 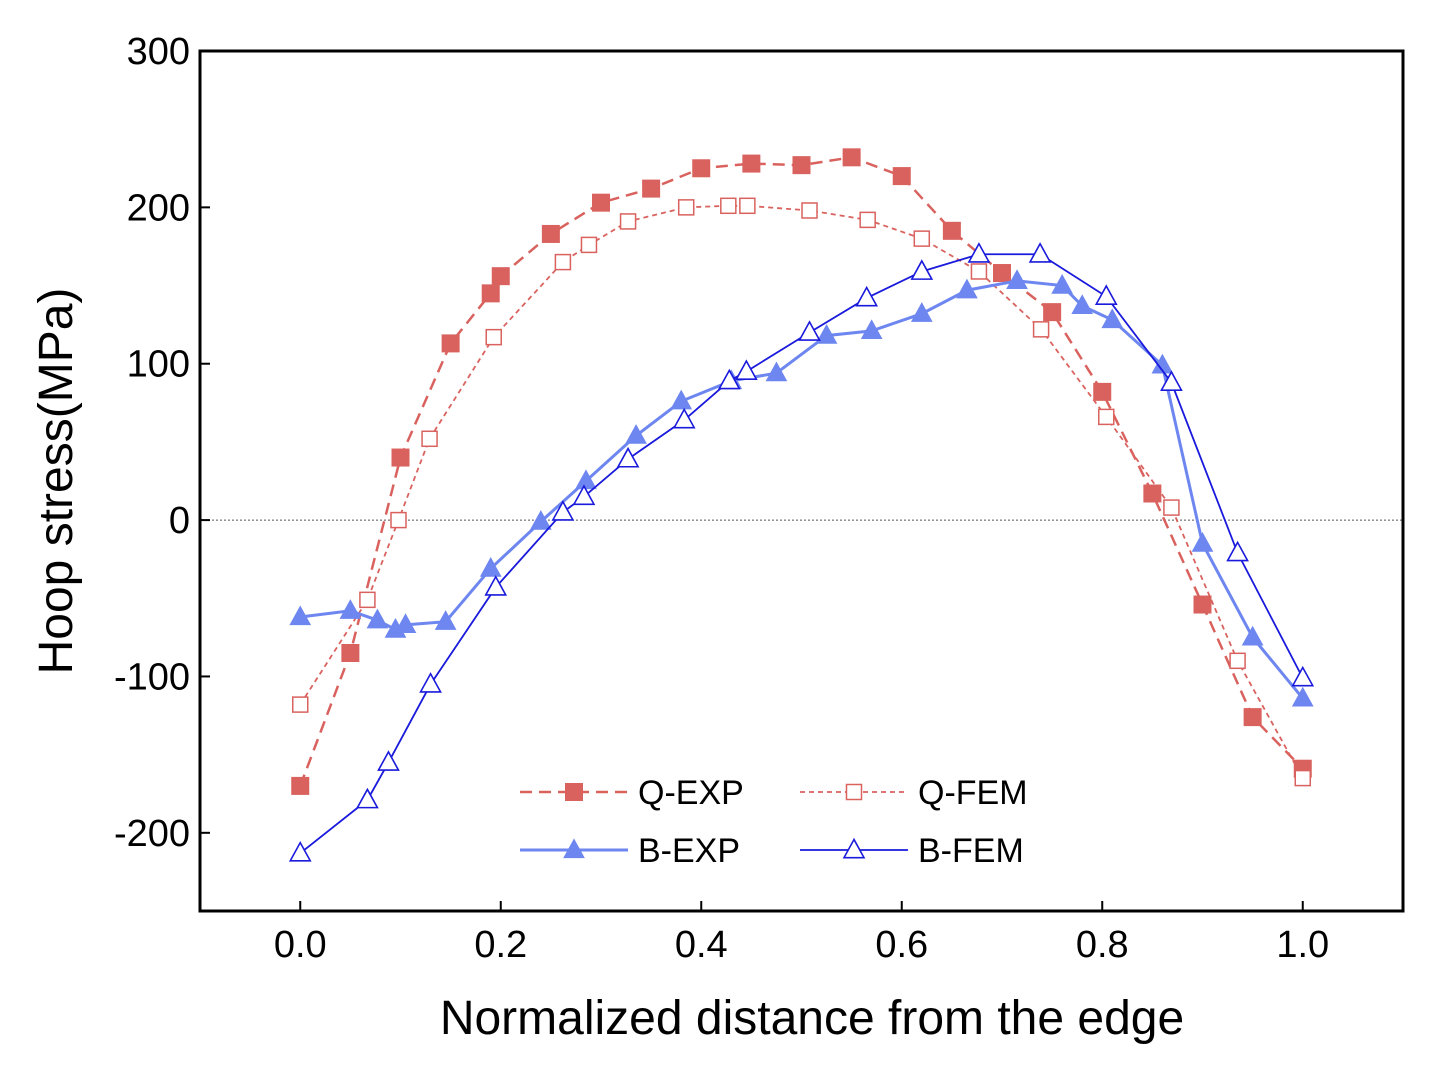 I want to click on legend-item-b-exp: B-EXP, so click(x=630, y=851).